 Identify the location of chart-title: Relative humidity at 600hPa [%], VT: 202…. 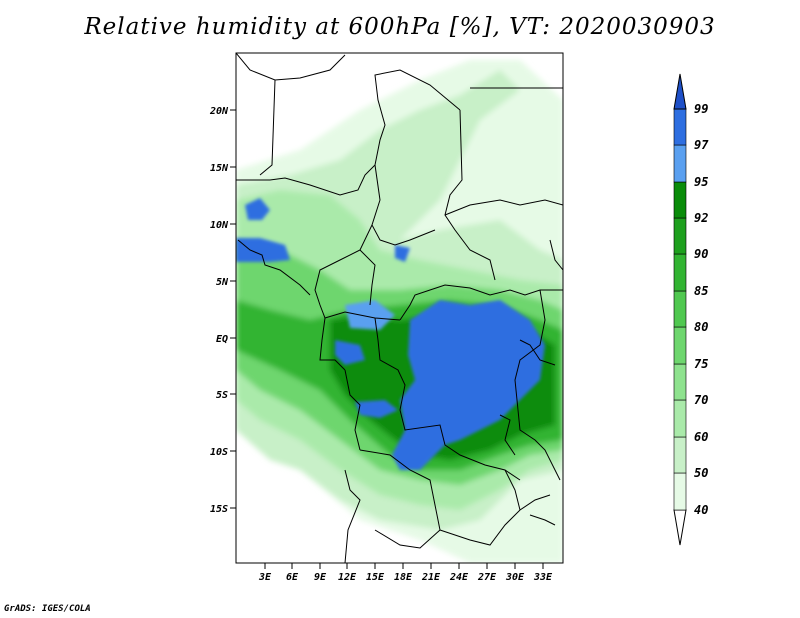
(400, 27).